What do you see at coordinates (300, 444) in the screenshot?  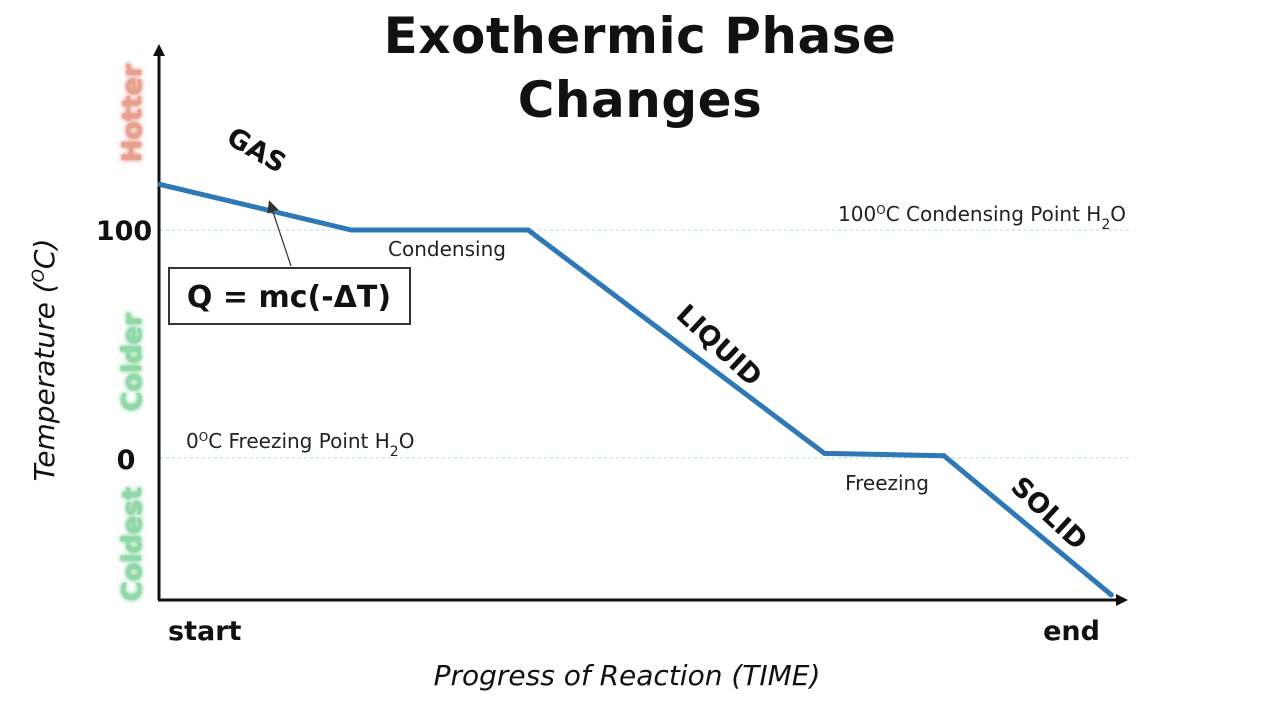 I see `ref-label-0: 0OC Freezing Point H2O` at bounding box center [300, 444].